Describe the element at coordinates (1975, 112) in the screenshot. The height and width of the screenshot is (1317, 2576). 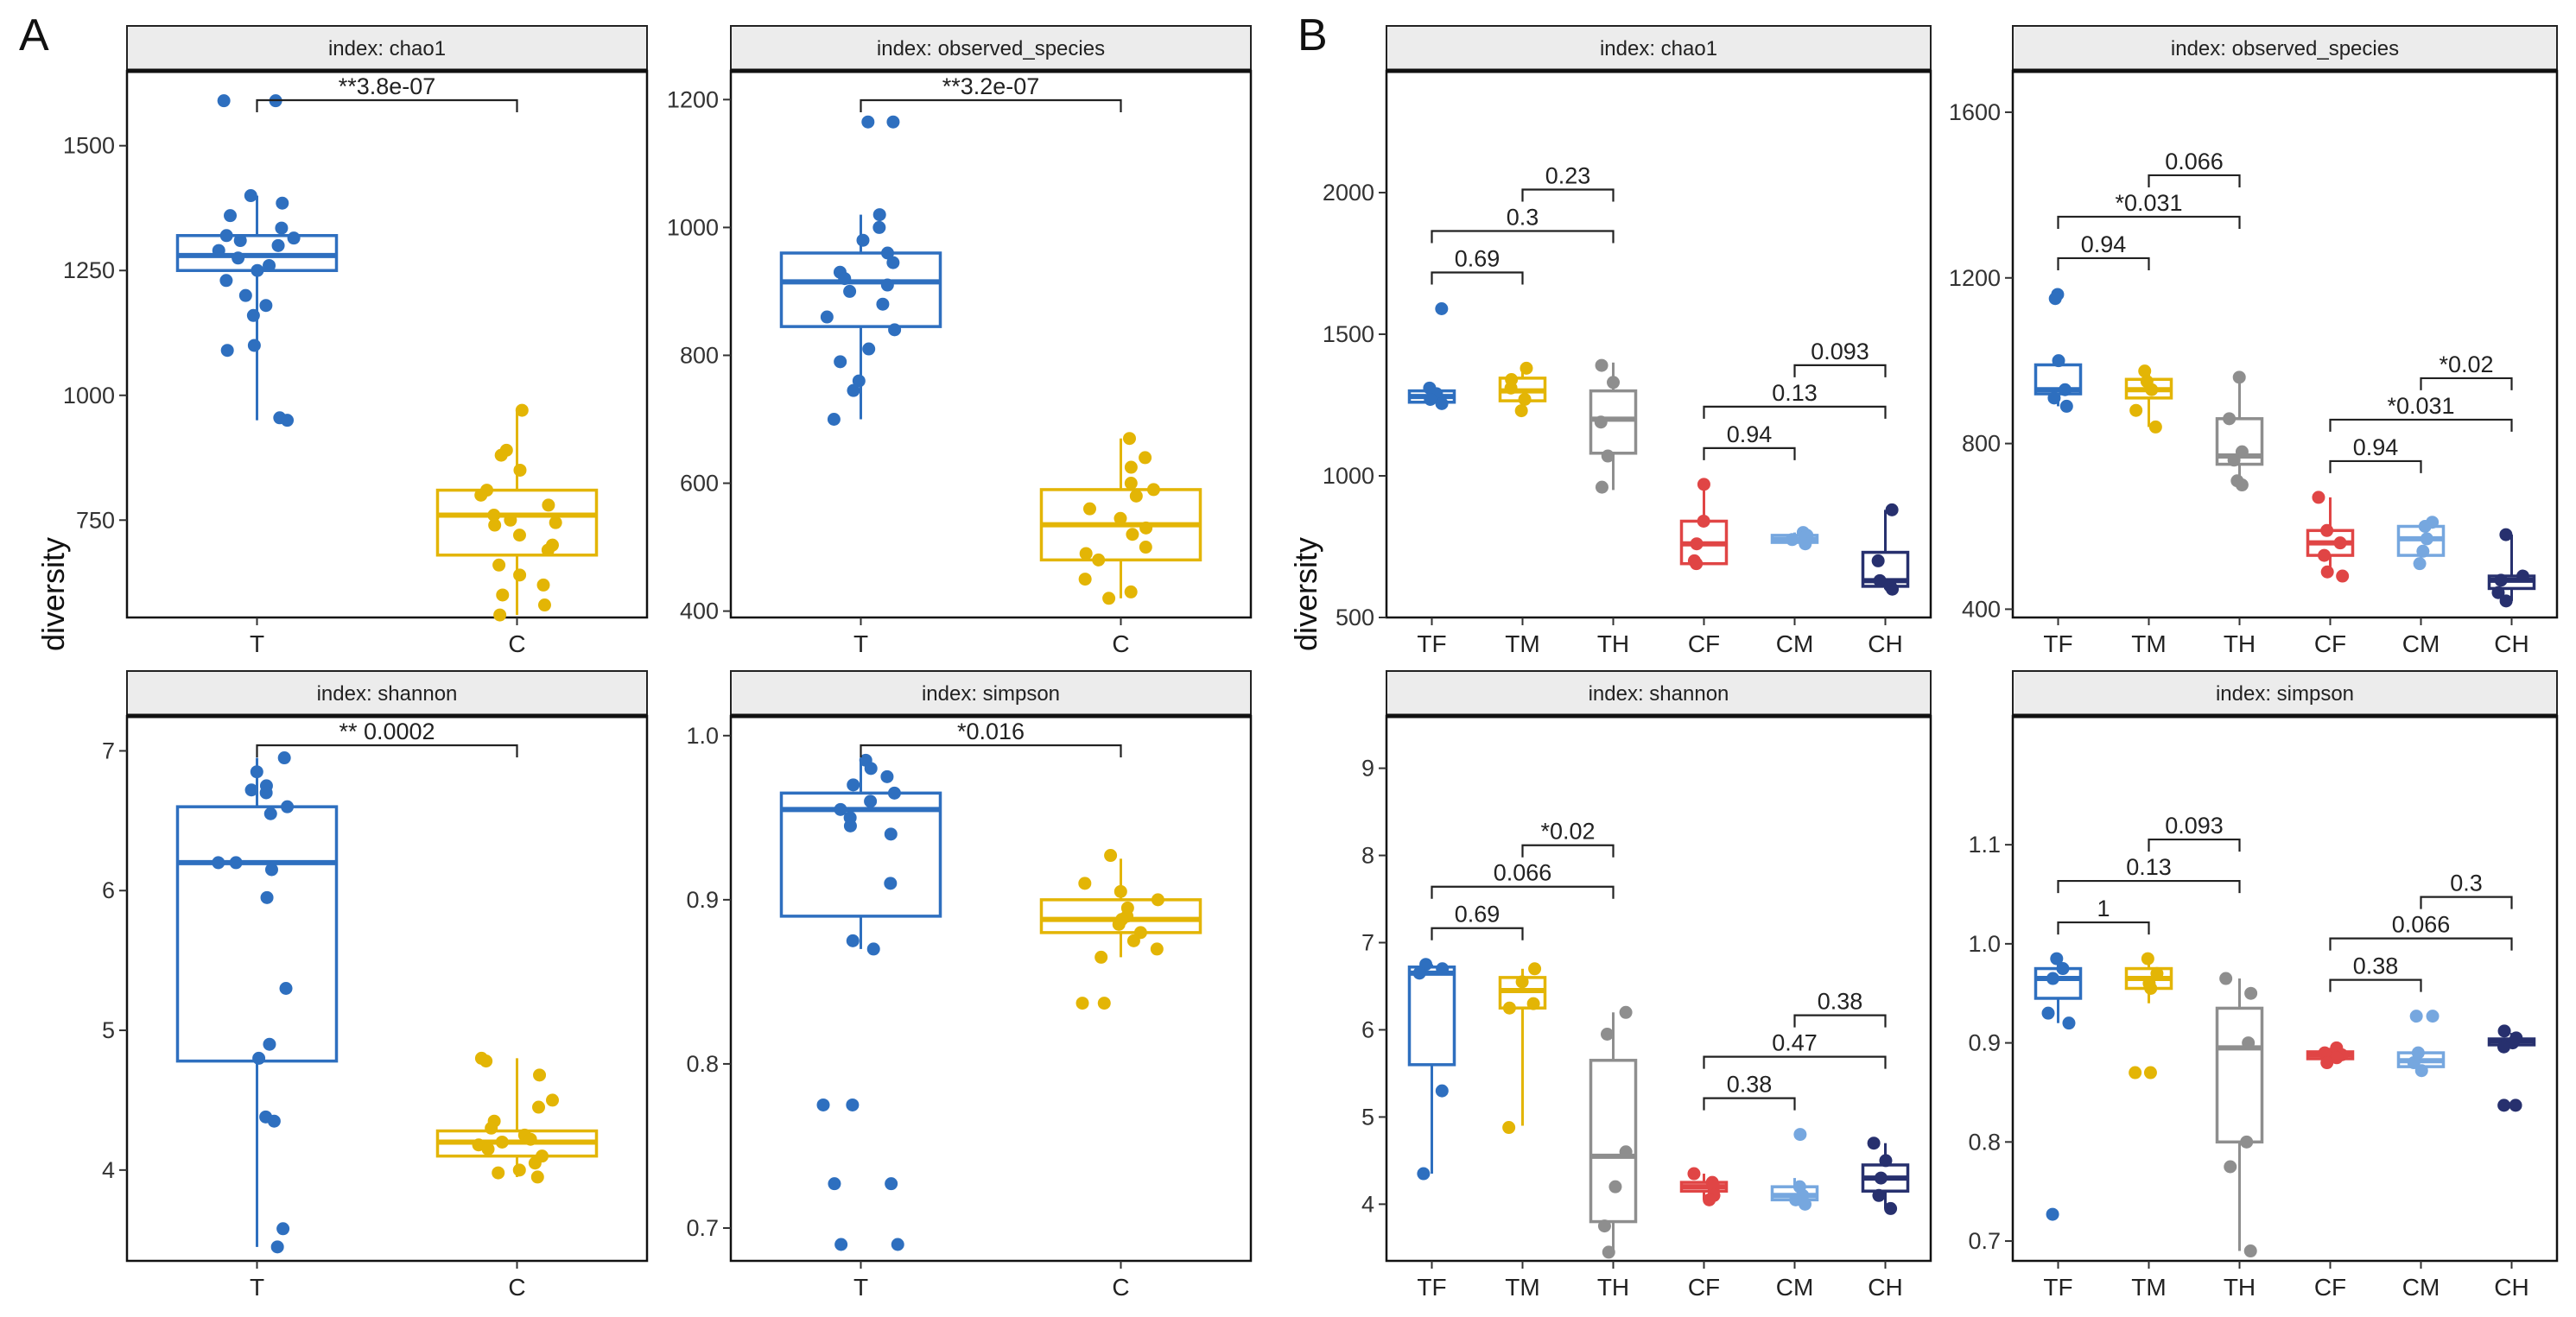
I see `y-tick-label: 1600` at that location.